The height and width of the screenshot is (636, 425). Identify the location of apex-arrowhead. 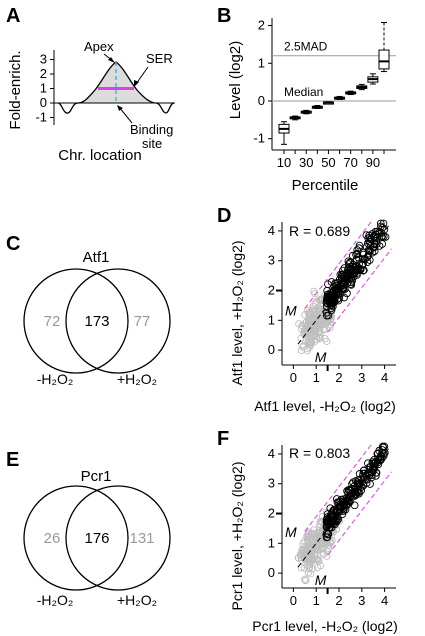
(111, 60).